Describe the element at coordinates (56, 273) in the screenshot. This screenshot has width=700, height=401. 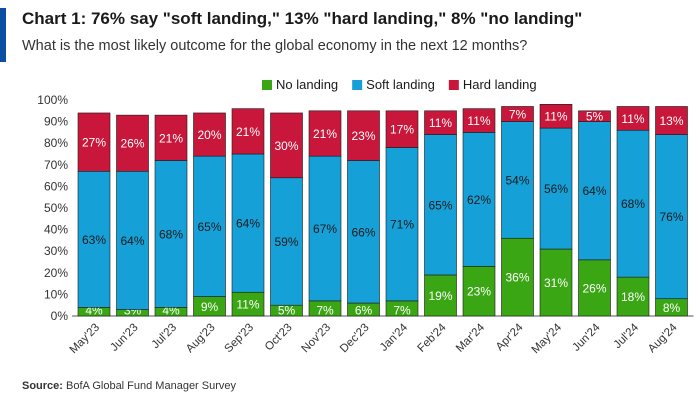
I see `y-tick-label: 20%` at that location.